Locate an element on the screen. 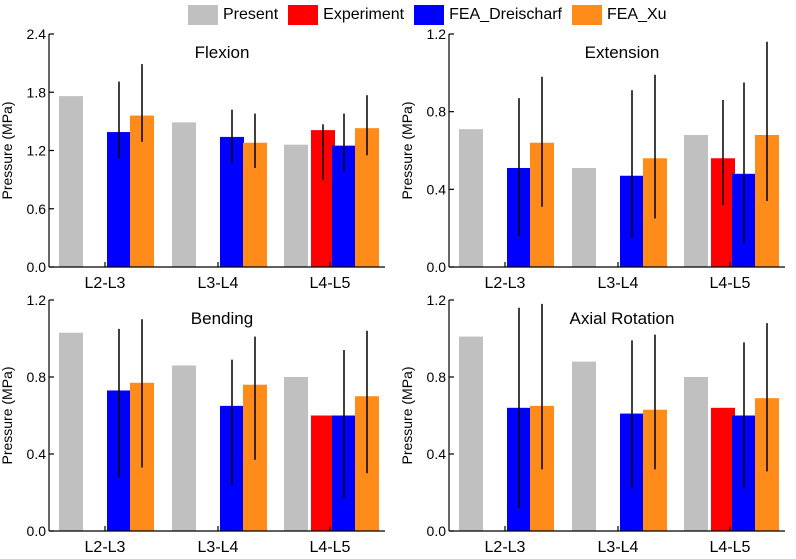 This screenshot has width=796, height=559. legend-swatch-fea-dreischarf is located at coordinates (429, 15).